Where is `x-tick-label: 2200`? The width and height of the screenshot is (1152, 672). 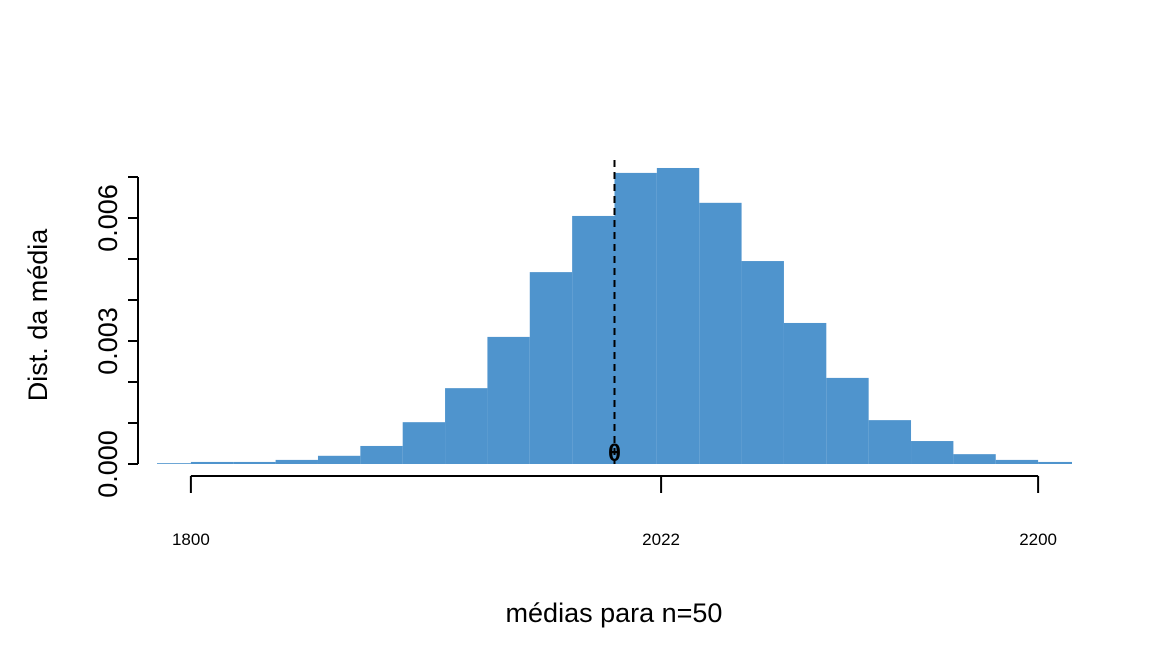
x-tick-label: 2200 is located at coordinates (1038, 539).